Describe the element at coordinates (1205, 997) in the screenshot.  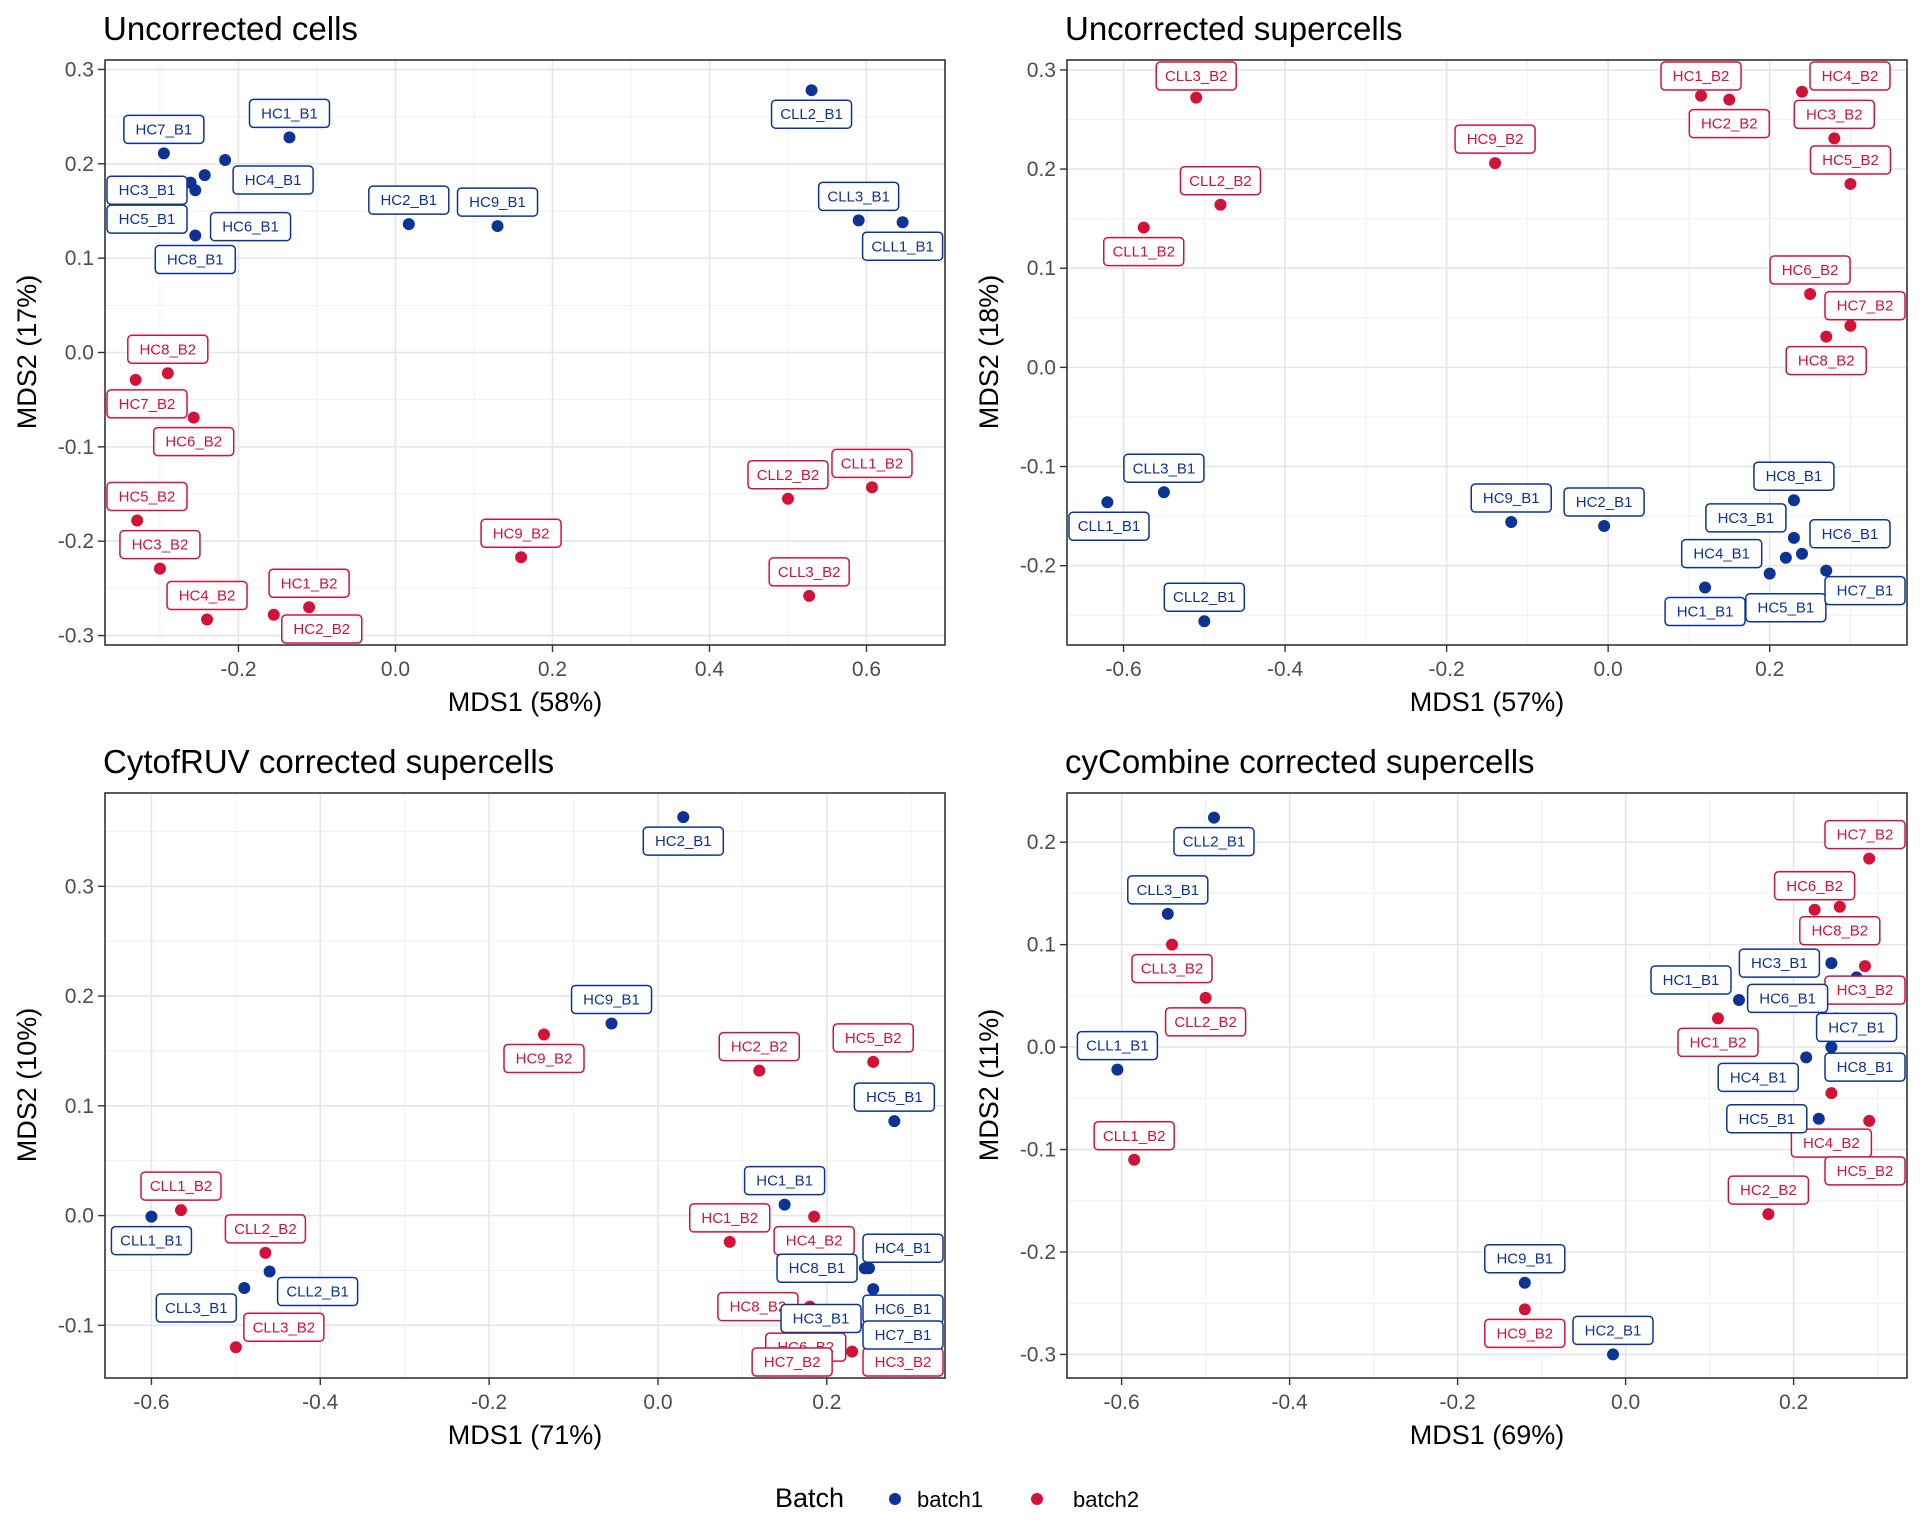
I see `point-cll2-b2` at that location.